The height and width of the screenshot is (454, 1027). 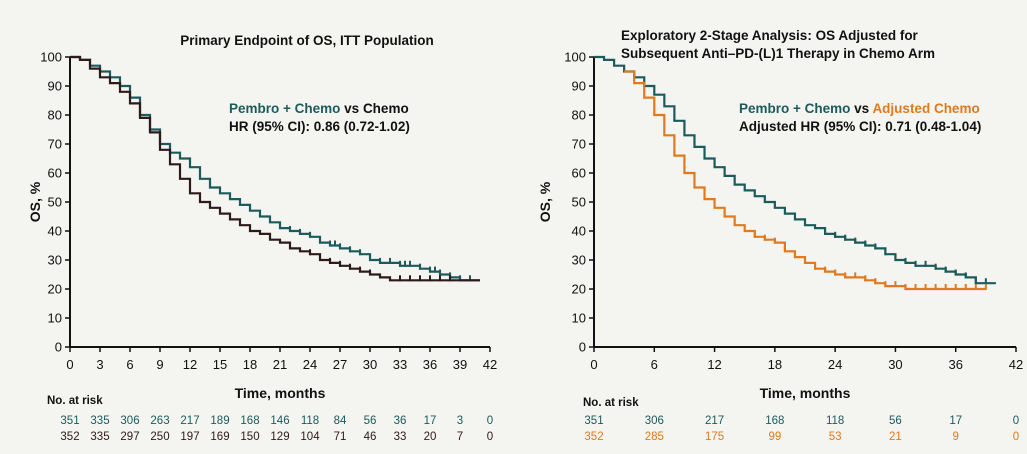 What do you see at coordinates (340, 364) in the screenshot?
I see `x-tick-label: 27` at bounding box center [340, 364].